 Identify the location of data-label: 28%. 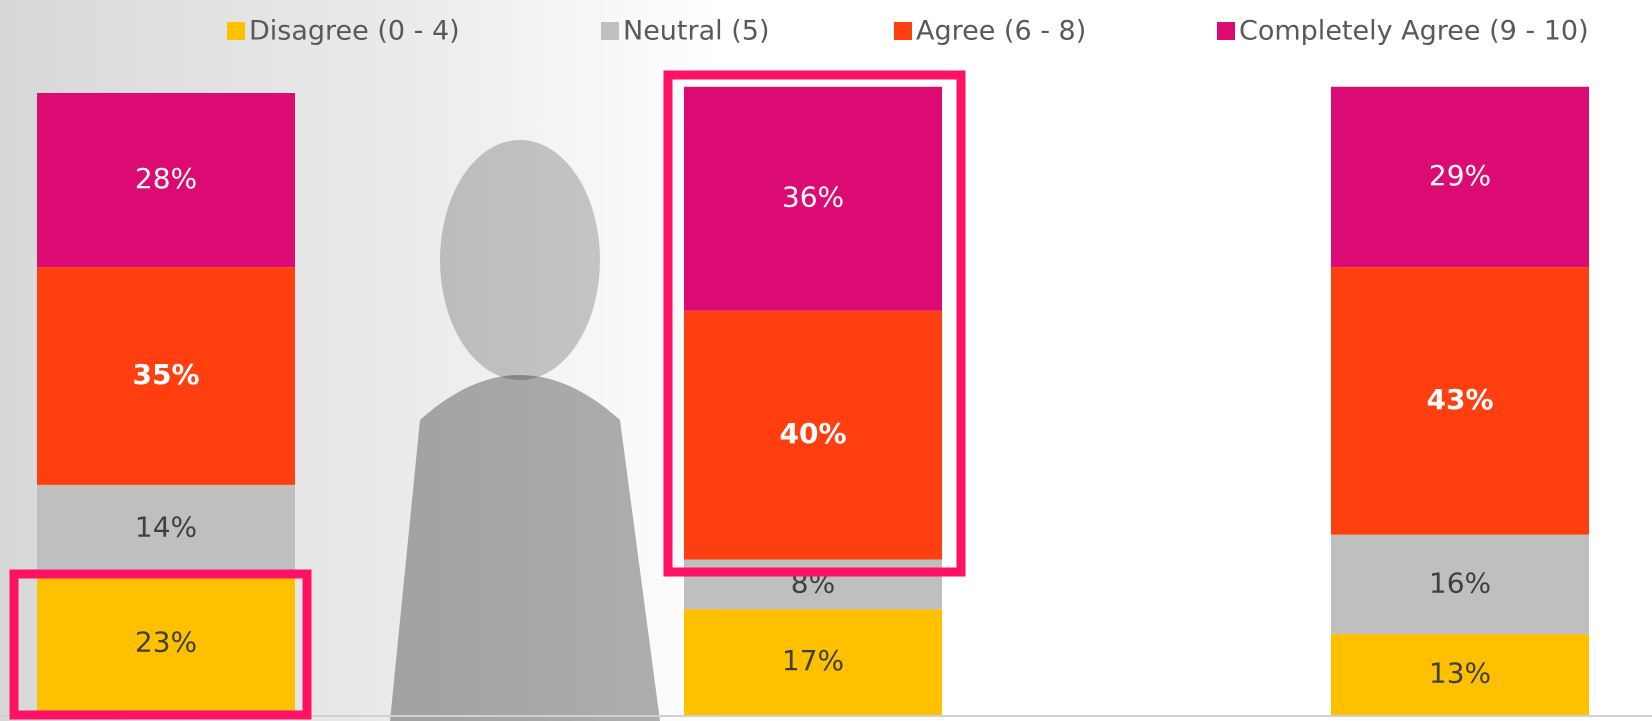
(166, 178).